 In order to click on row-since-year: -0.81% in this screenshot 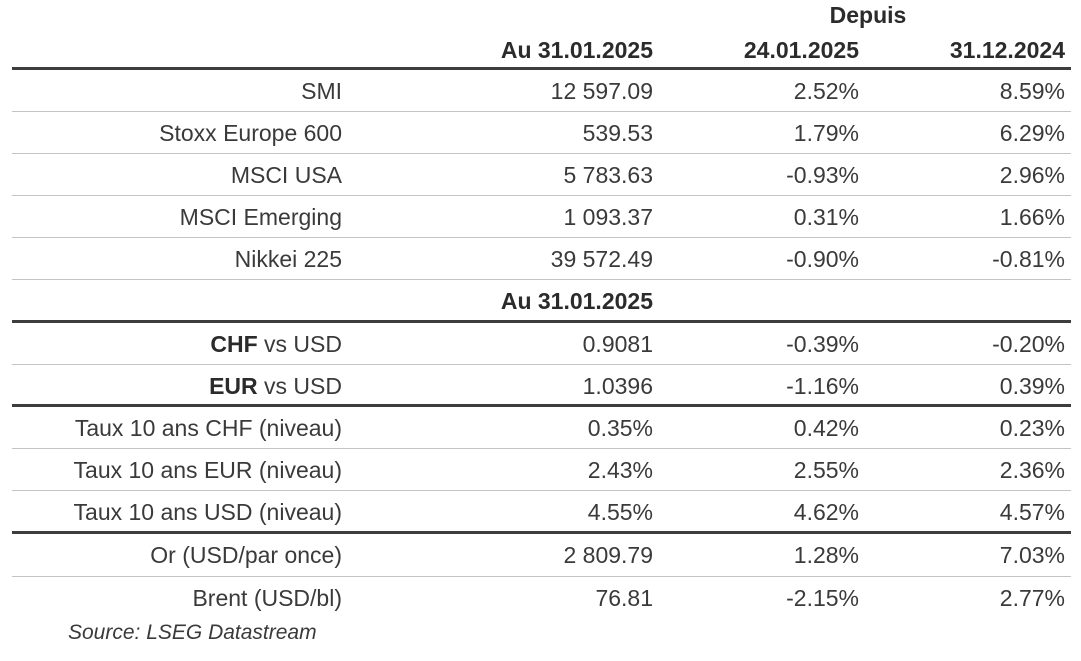, I will do `click(1028, 259)`.